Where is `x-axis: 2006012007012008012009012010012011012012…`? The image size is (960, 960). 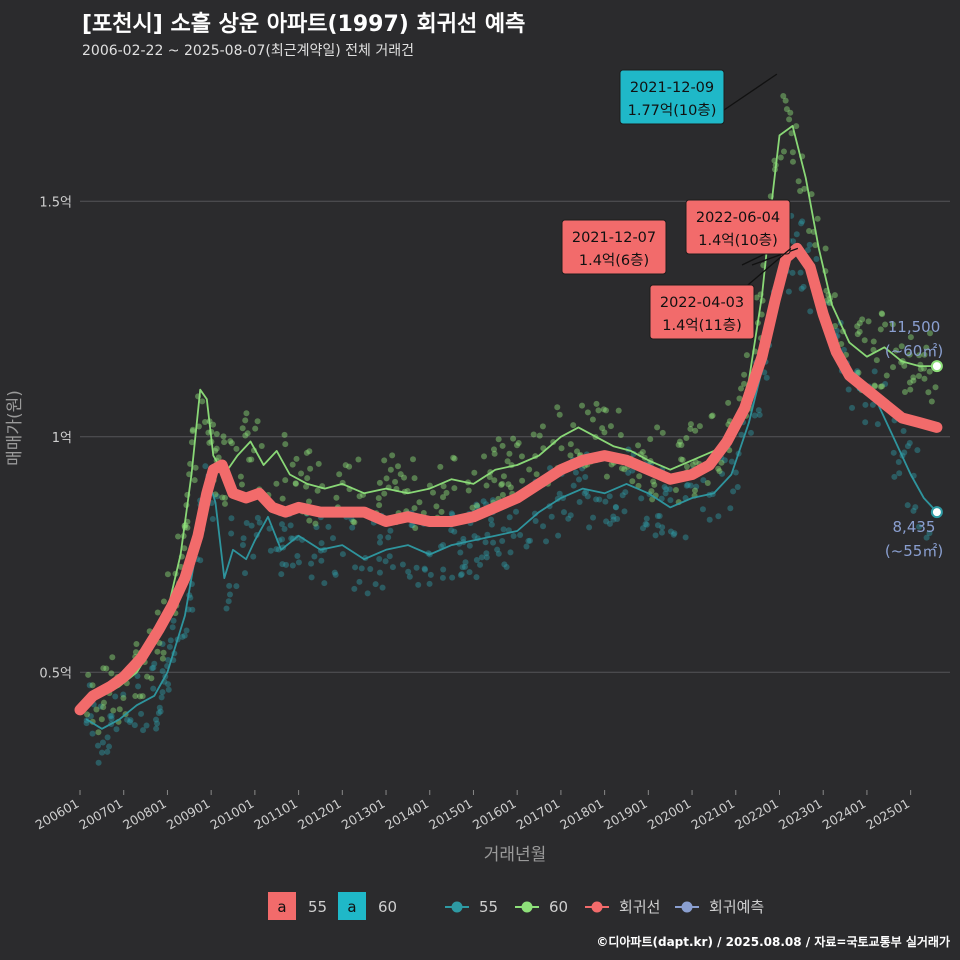 x-axis: 2006012007012008012009012010012011012012… is located at coordinates (472, 811).